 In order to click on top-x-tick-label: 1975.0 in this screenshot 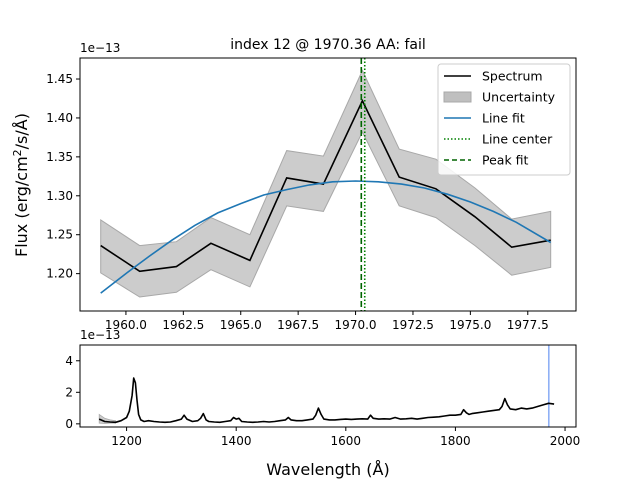, I will do `click(470, 325)`.